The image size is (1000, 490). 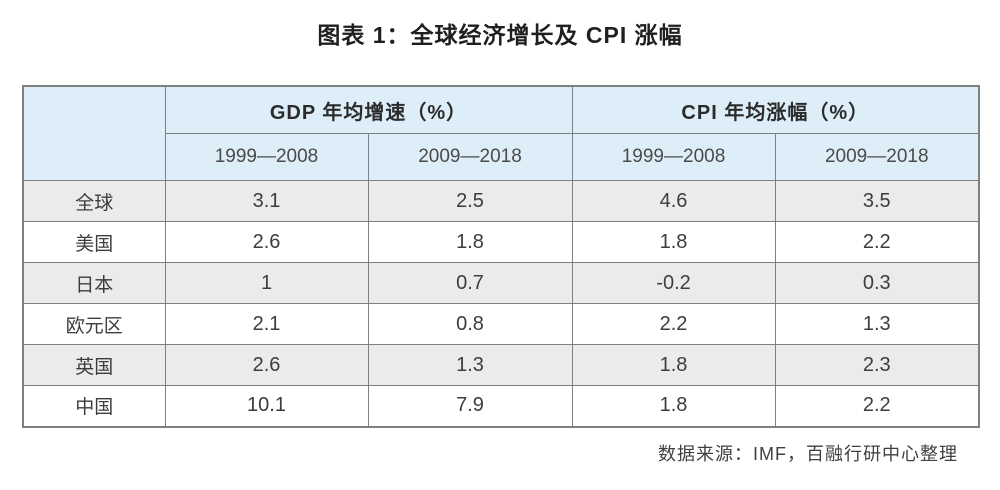 I want to click on period-header-gdp-2009-2018: 2009—2018, so click(x=470, y=157).